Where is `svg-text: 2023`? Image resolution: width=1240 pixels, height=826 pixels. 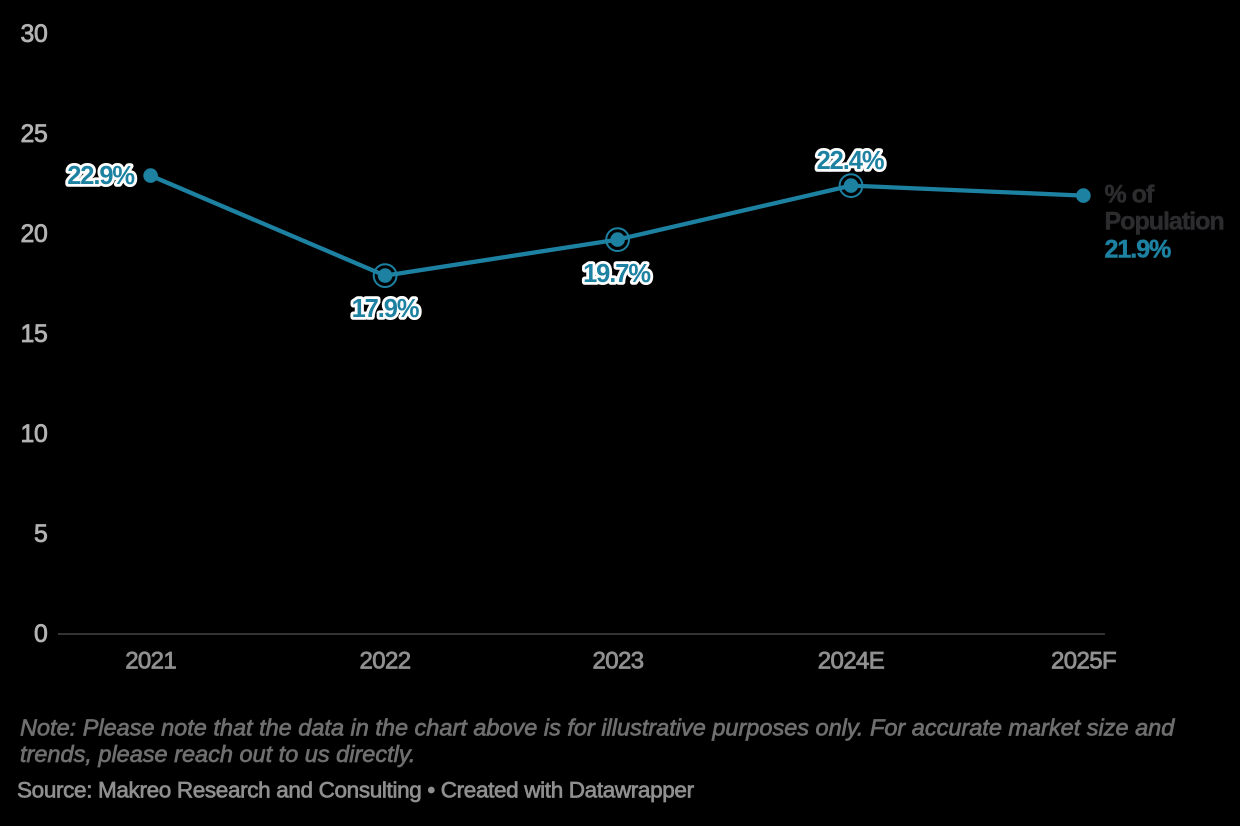
svg-text: 2023 is located at coordinates (618, 661).